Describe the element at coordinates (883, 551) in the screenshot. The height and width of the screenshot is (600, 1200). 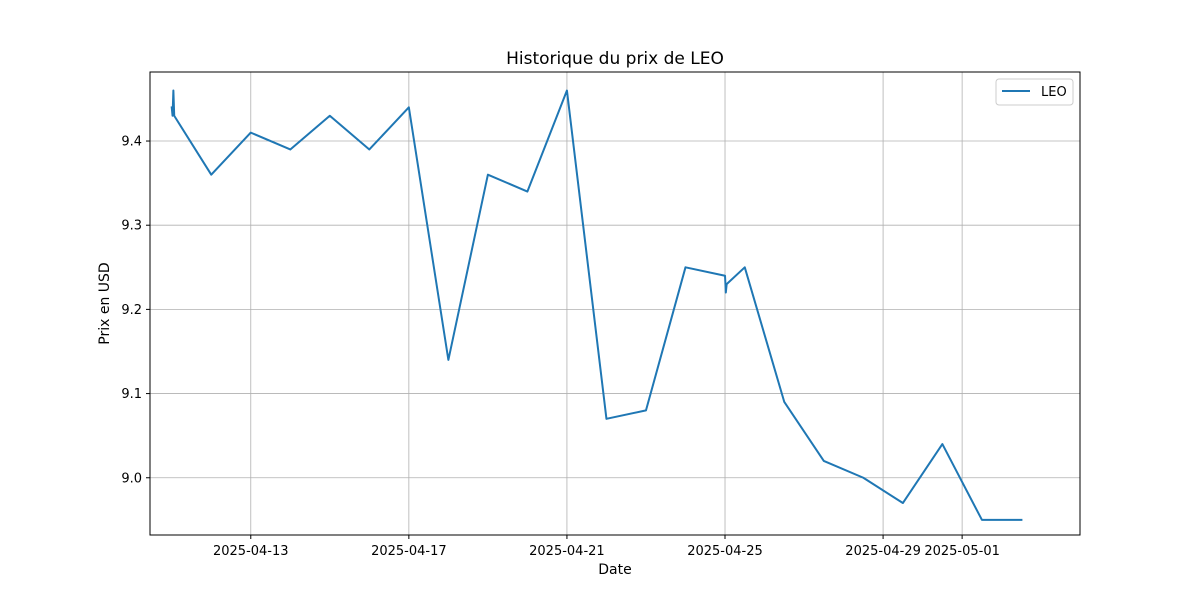
I see `x-tick-label: 2025-04-29` at that location.